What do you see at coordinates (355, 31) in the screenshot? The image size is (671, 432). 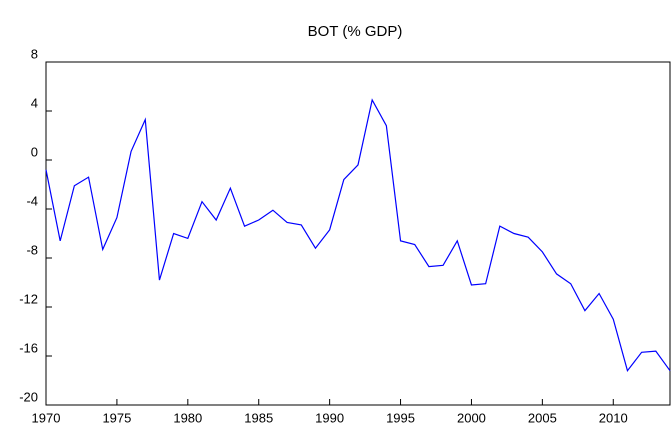 I see `chart-title: BOT (% GDP)` at bounding box center [355, 31].